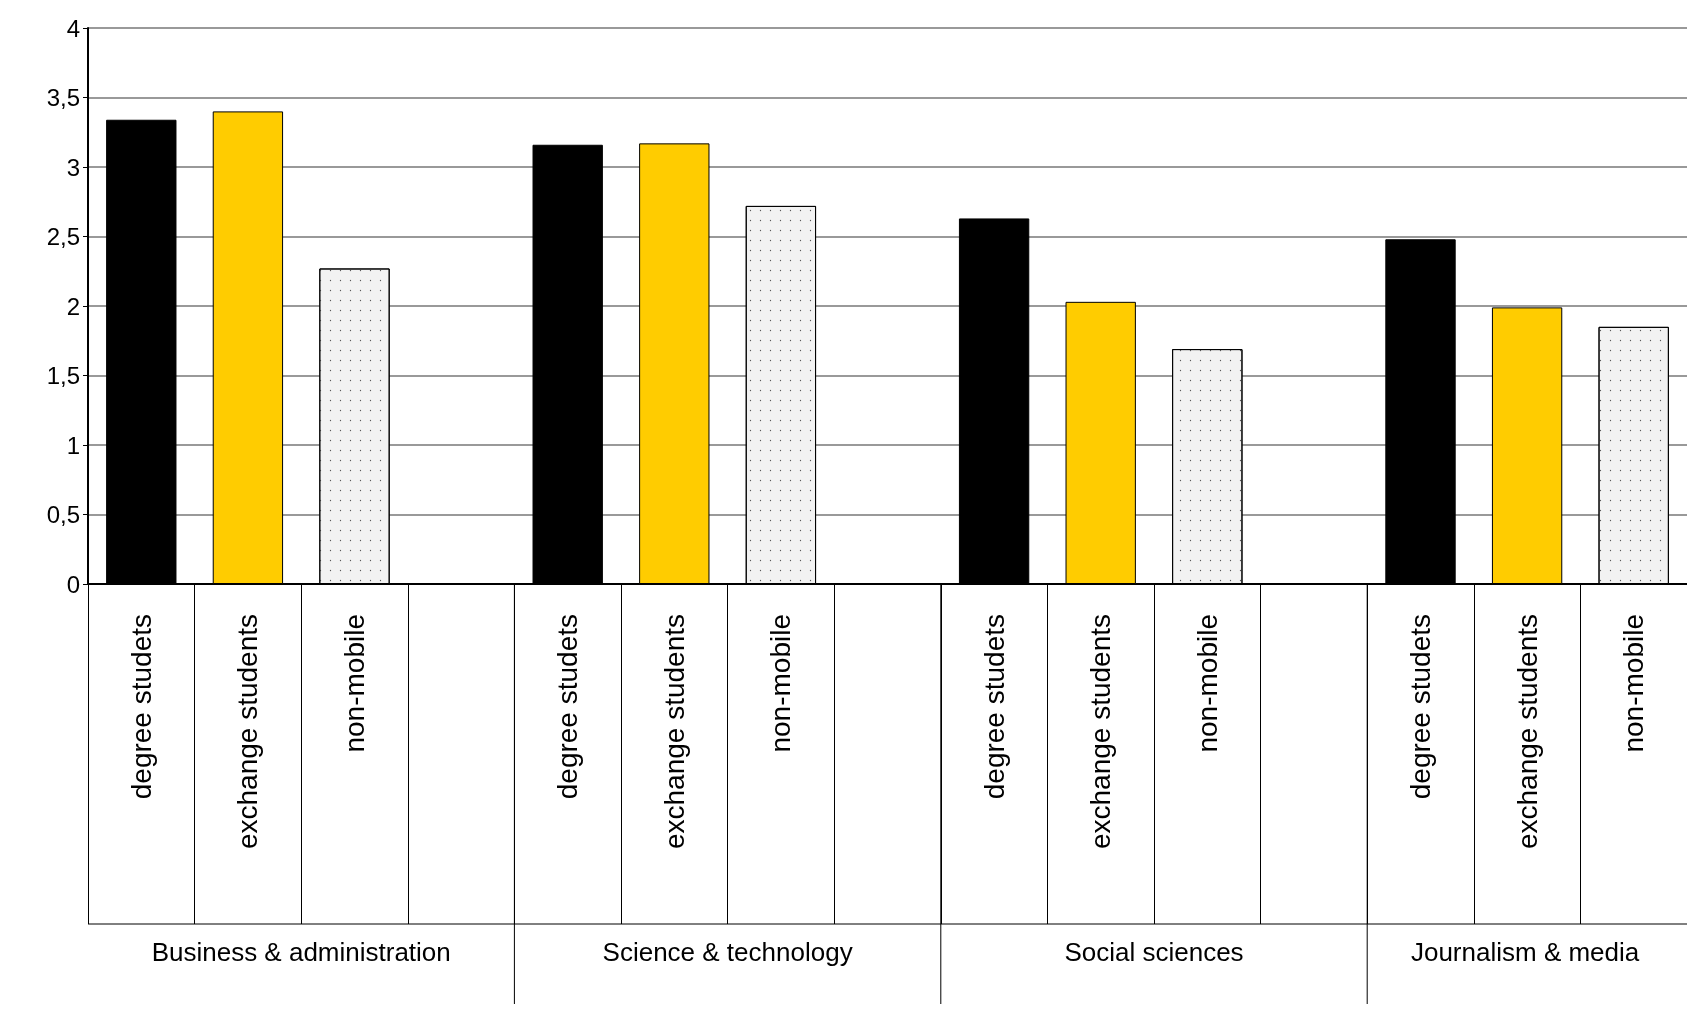  What do you see at coordinates (73, 28) in the screenshot?
I see `y-tick-label: 4` at bounding box center [73, 28].